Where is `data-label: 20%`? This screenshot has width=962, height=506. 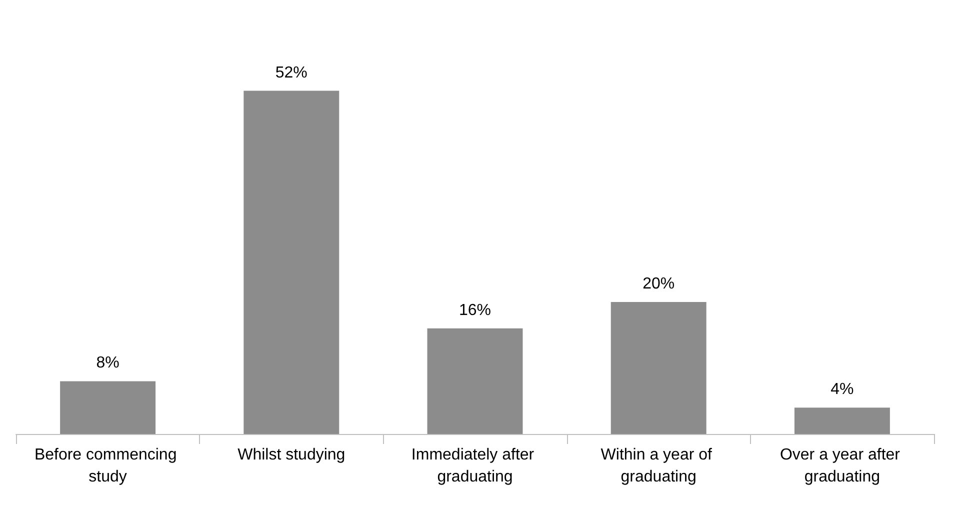 data-label: 20% is located at coordinates (658, 284).